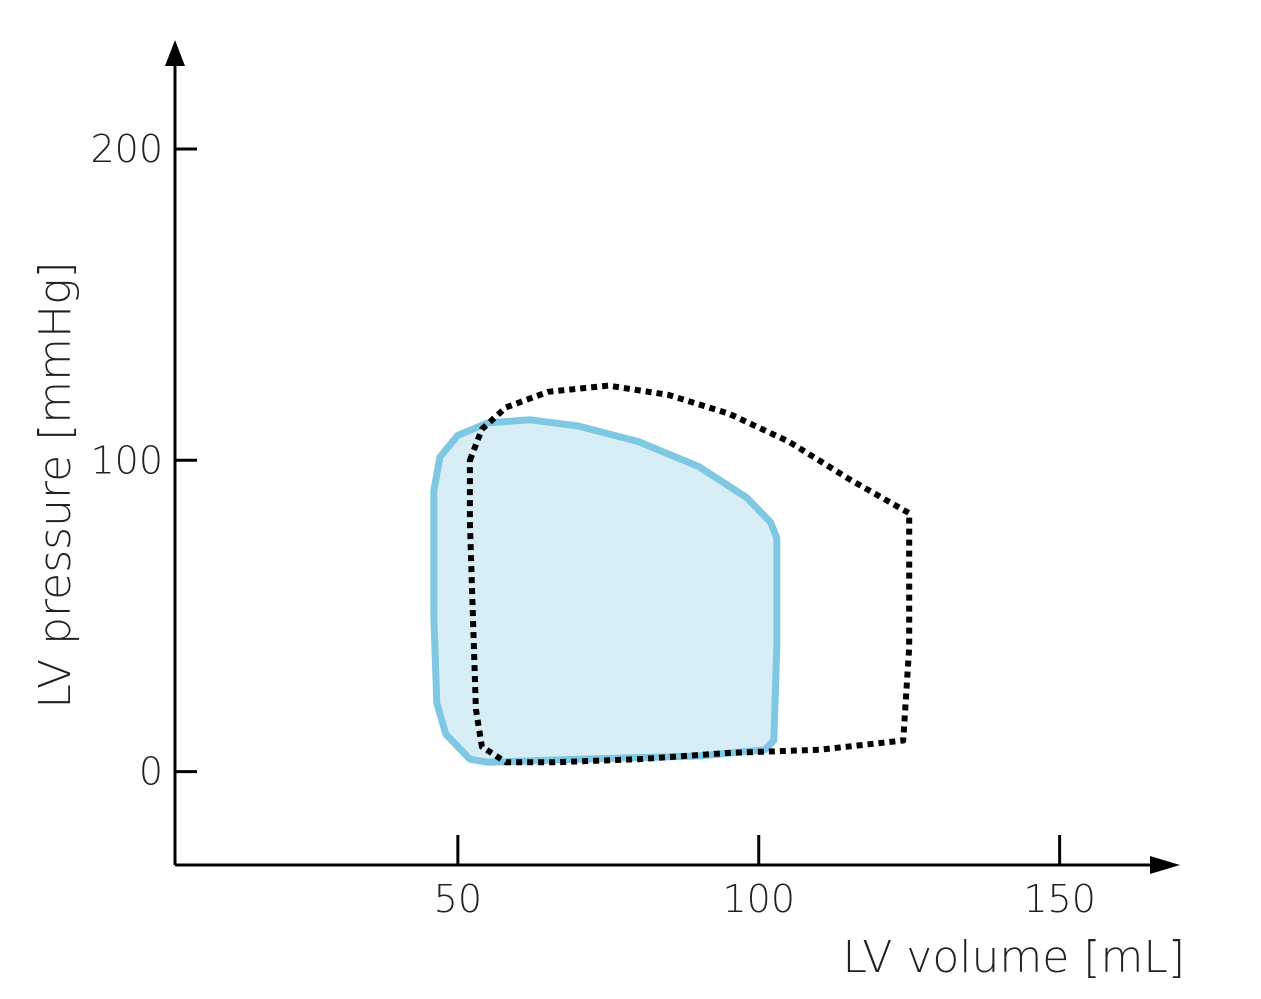 This screenshot has width=1261, height=999. What do you see at coordinates (55, 484) in the screenshot?
I see `y-axis-title: LV pressure [mmHg]` at bounding box center [55, 484].